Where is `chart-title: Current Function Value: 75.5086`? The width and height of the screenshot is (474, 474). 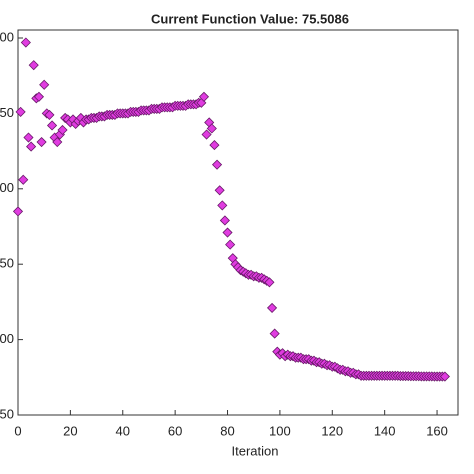 chart-title: Current Function Value: 75.5086 is located at coordinates (250, 18).